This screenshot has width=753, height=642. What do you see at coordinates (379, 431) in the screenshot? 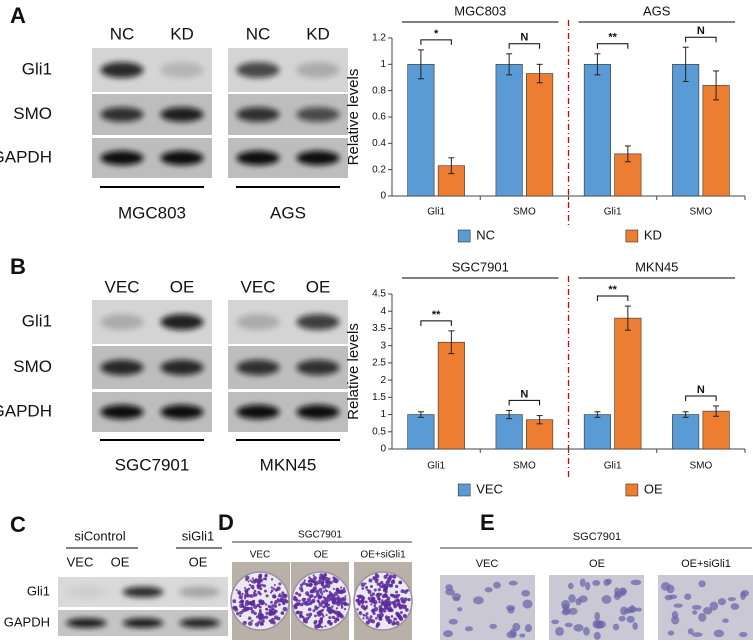
I see `label: 0.5` at bounding box center [379, 431].